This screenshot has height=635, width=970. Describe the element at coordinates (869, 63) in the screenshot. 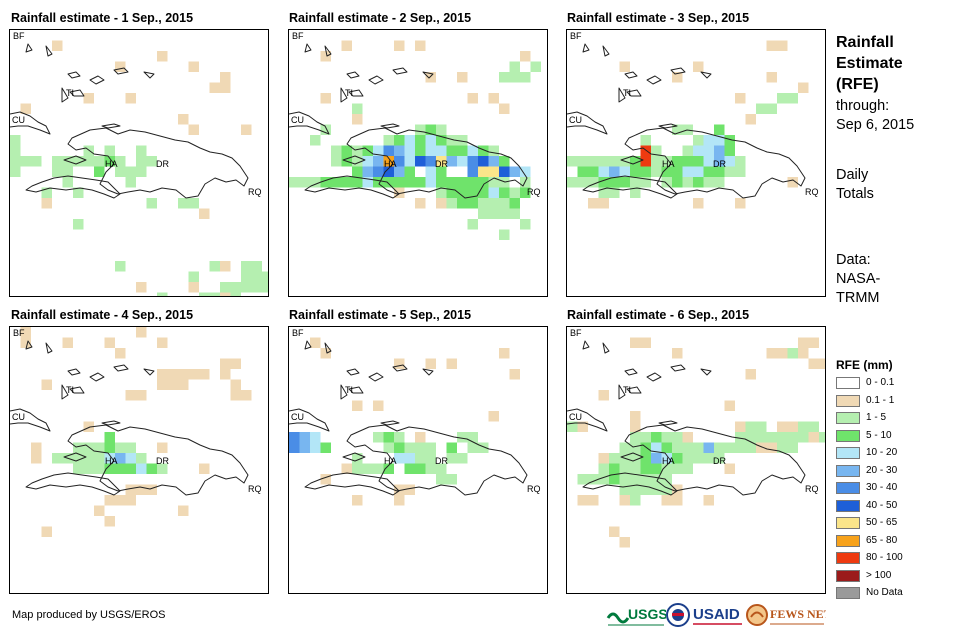

I see `side-title-line-2: Estimate` at that location.